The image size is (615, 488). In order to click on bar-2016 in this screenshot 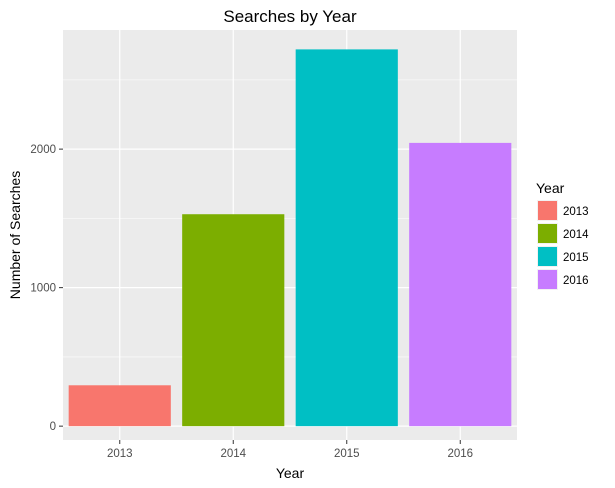, I will do `click(460, 284)`.